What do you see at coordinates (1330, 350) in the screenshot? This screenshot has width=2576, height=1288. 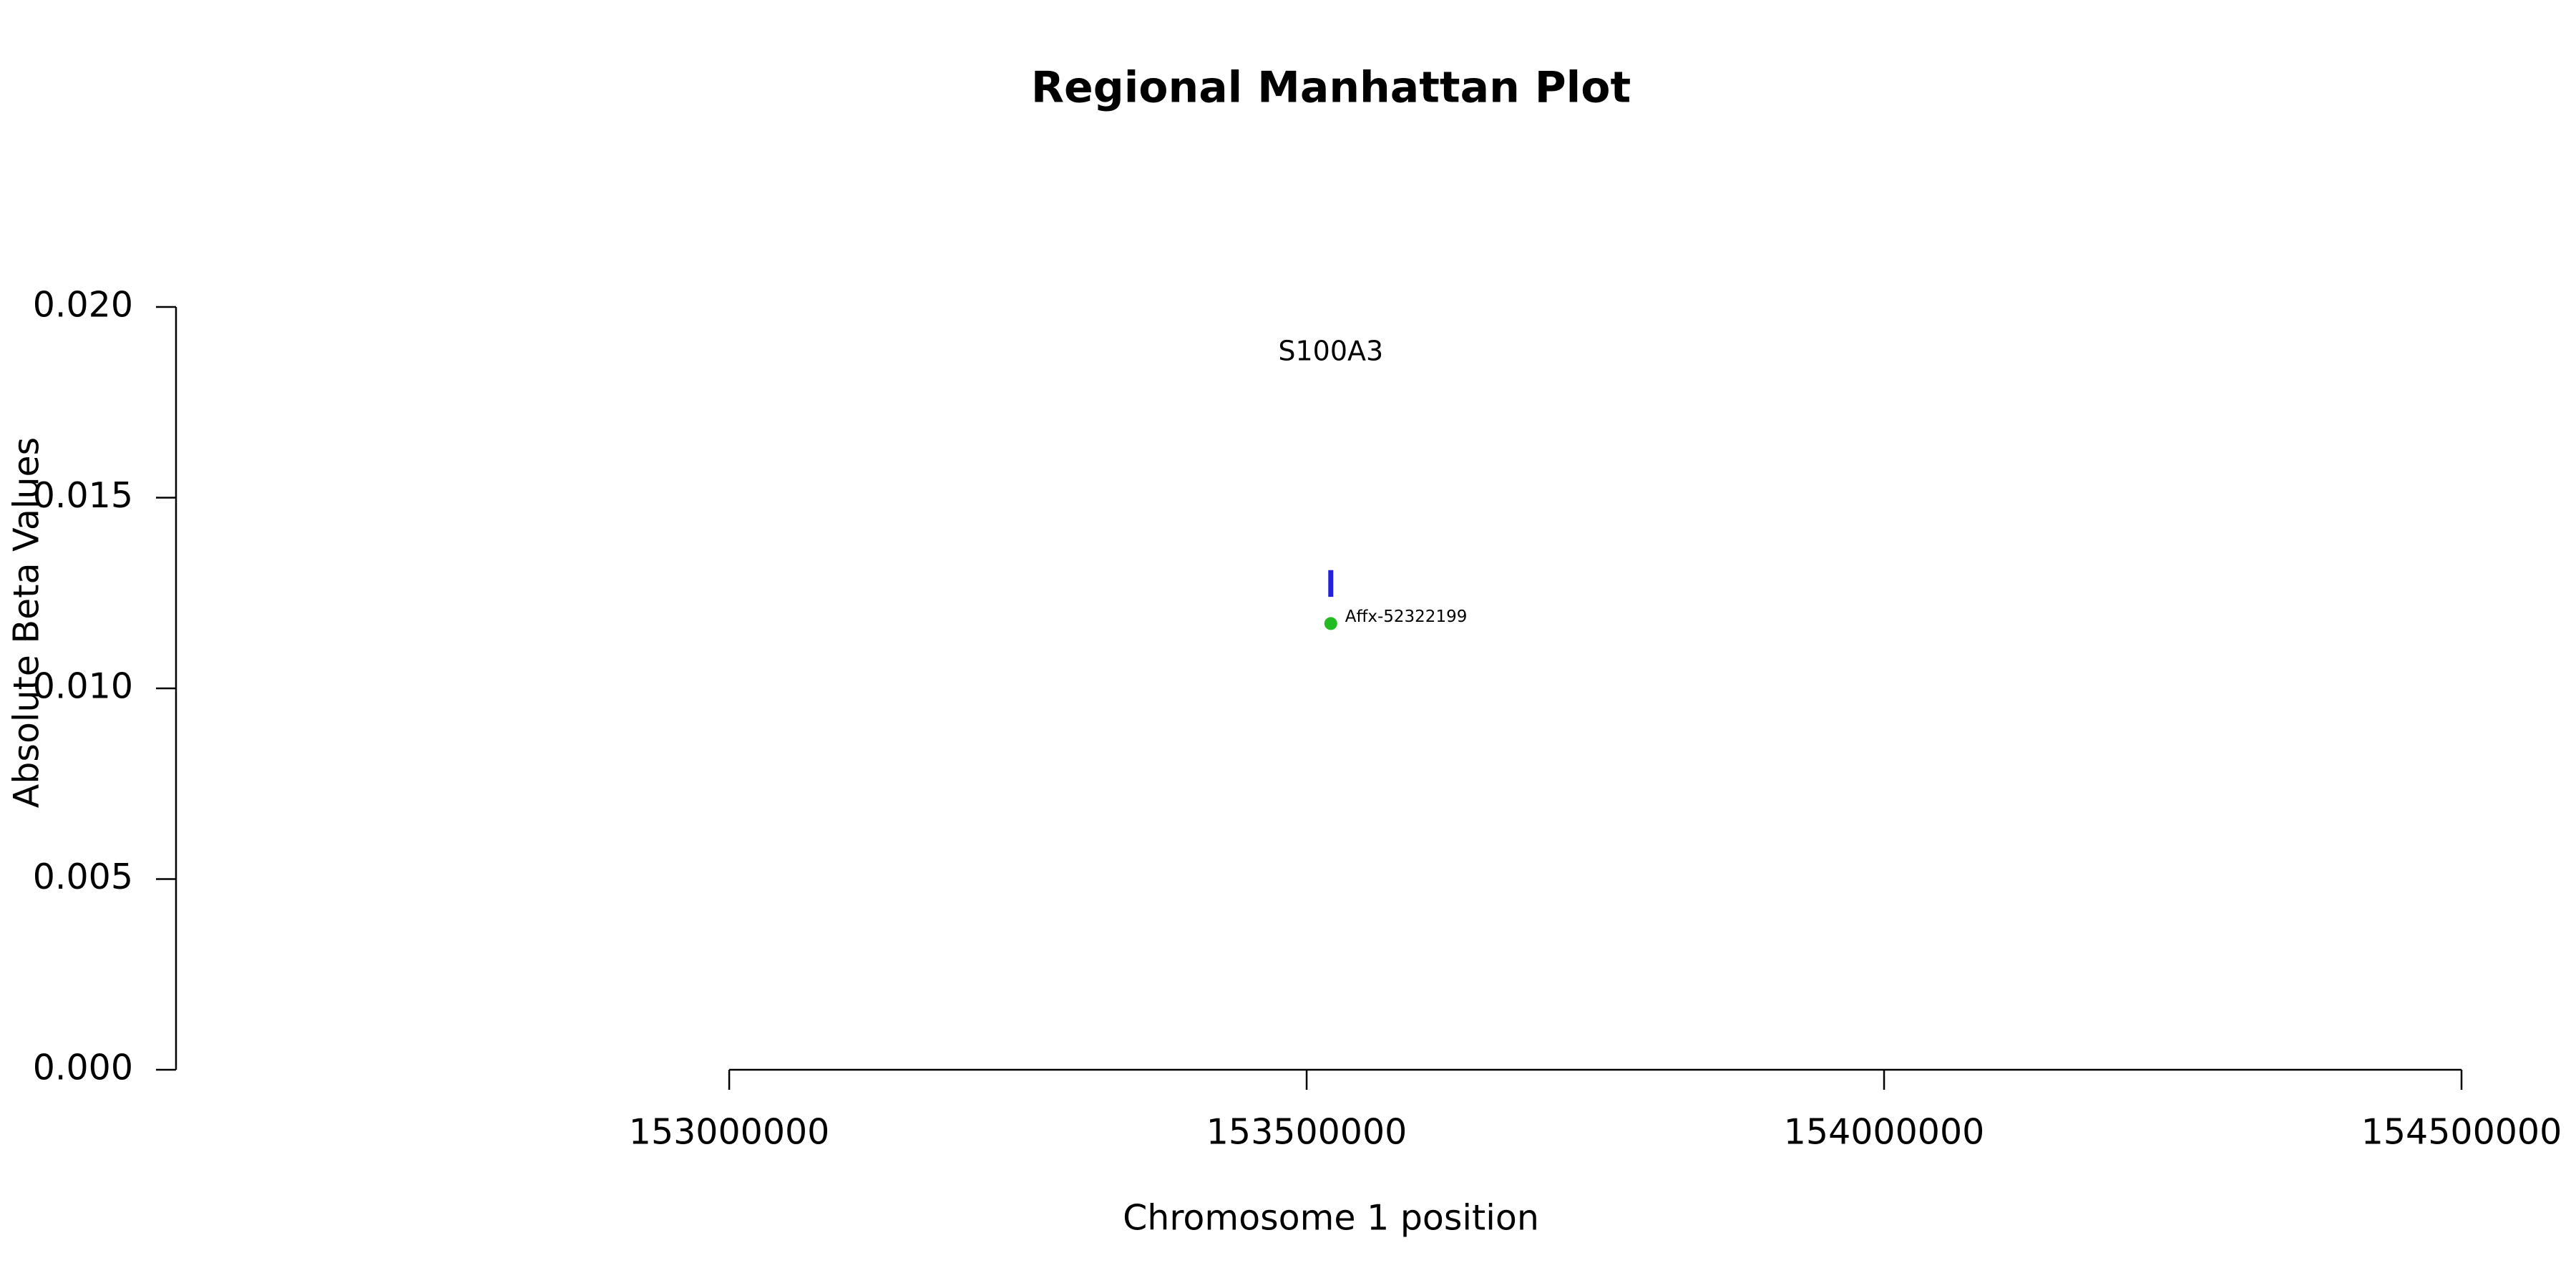 I see `gene-label: S100A3` at bounding box center [1330, 350].